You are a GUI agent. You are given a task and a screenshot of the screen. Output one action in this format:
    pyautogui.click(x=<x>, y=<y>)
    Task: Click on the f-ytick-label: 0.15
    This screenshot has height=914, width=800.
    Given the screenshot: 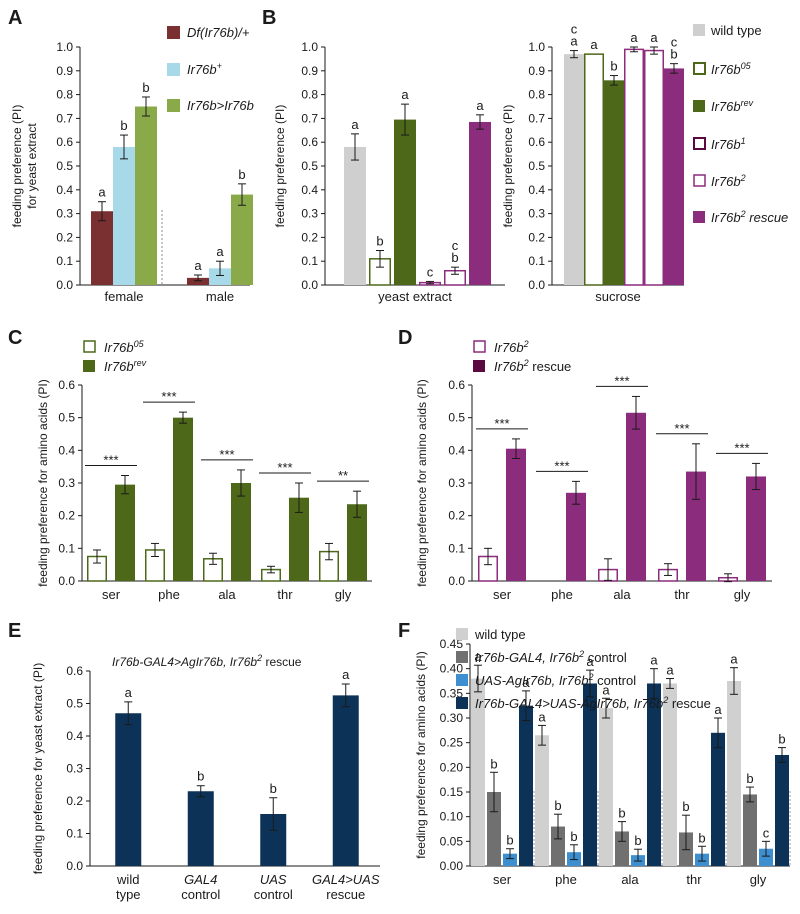 What is the action you would take?
    pyautogui.click(x=452, y=792)
    